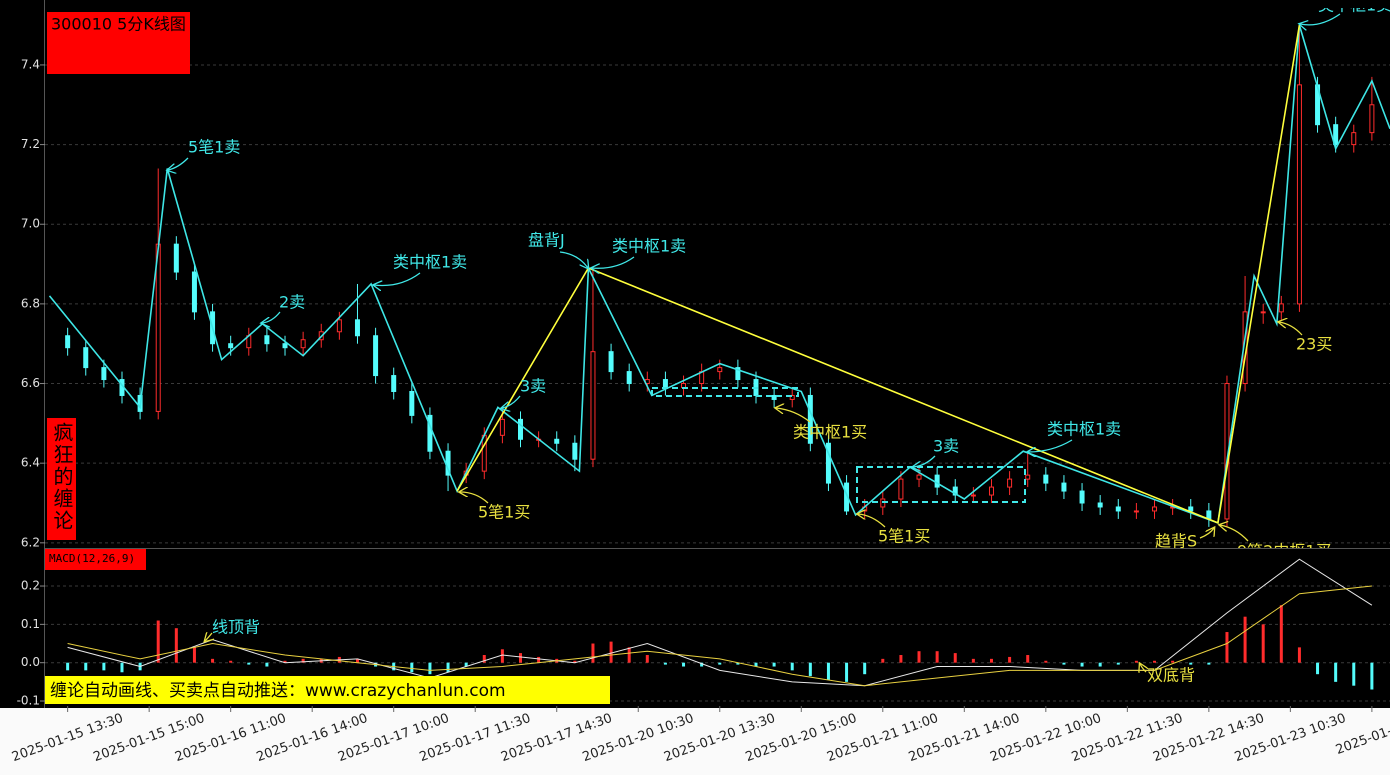  Describe the element at coordinates (725, 392) in the screenshot. I see `pivot-box` at that location.